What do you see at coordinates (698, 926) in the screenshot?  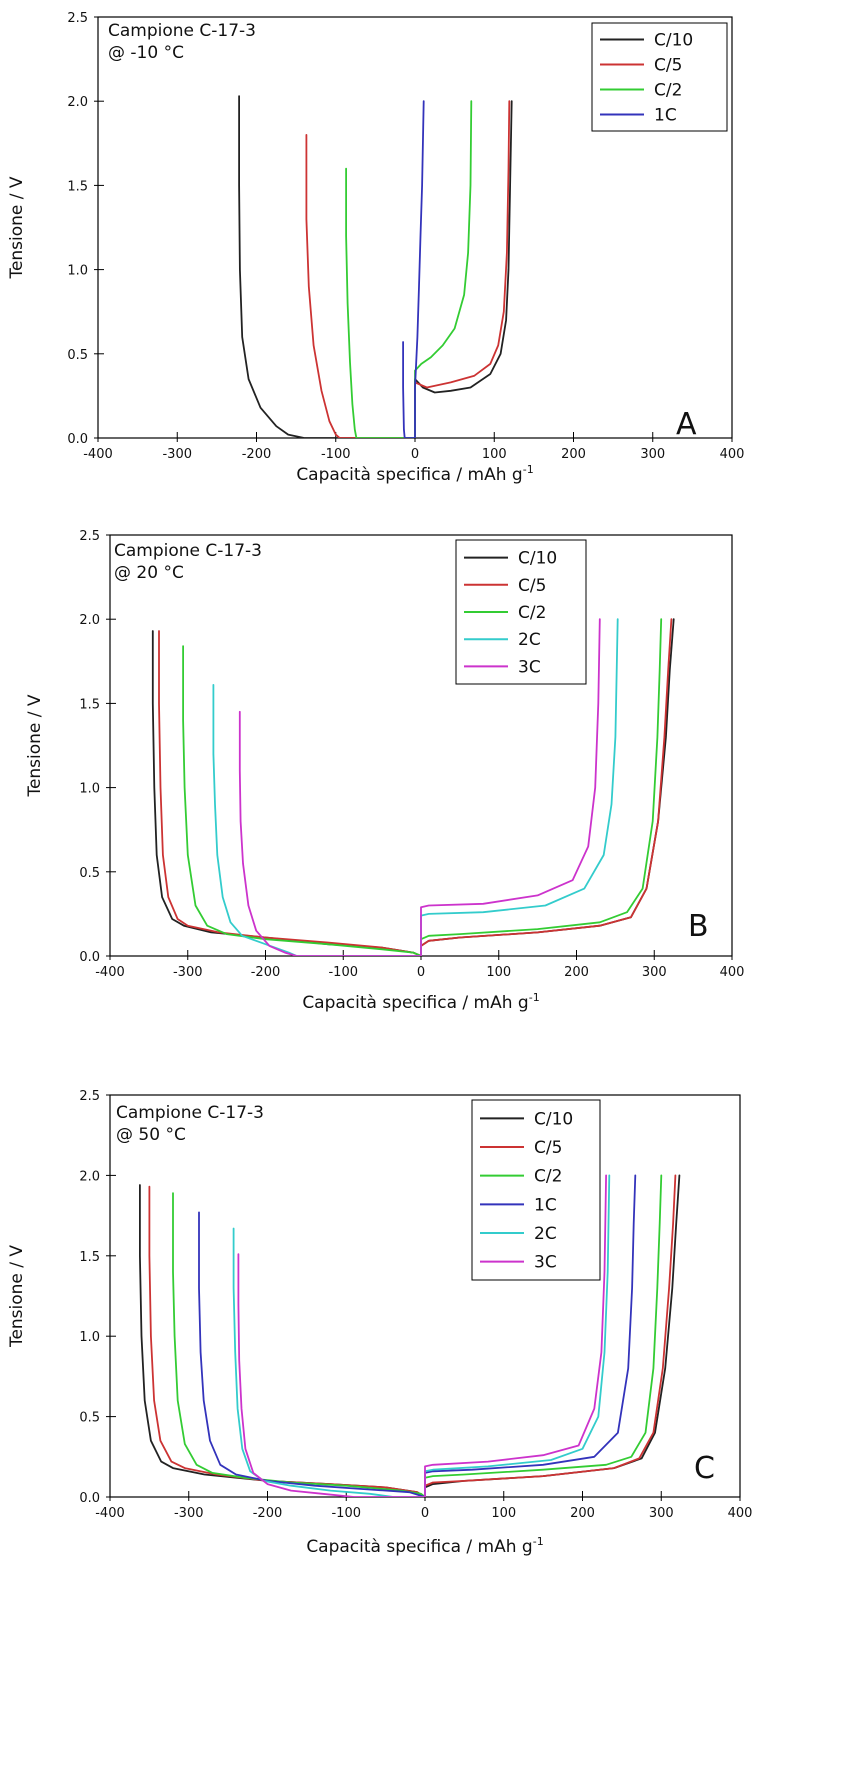 I see `panel-letter: B` at bounding box center [698, 926].